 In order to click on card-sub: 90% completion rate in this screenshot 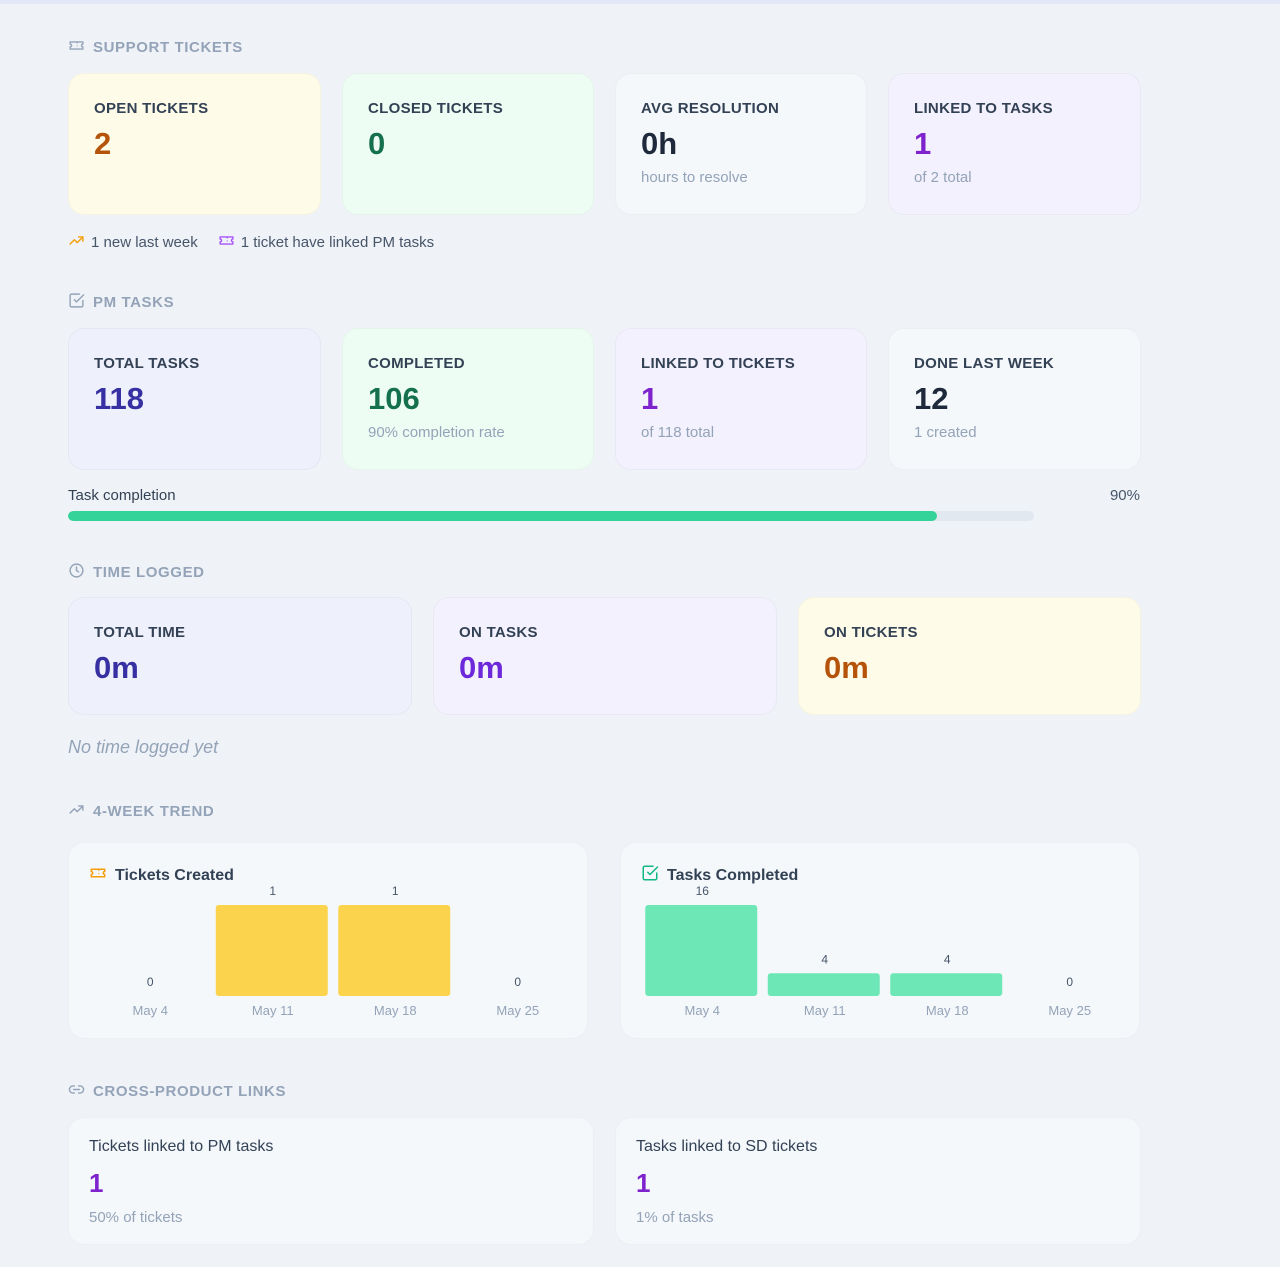, I will do `click(436, 432)`.